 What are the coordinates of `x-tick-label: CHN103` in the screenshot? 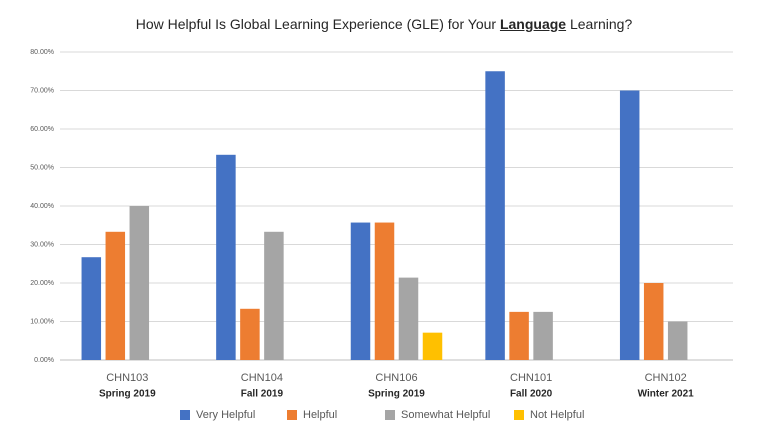 It's located at (127, 378).